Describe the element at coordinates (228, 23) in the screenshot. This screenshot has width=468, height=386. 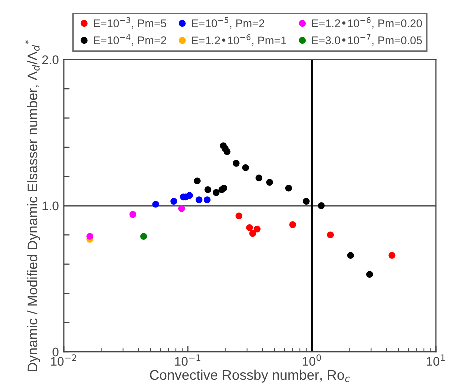
I see `legend-label: E=10$^{−5}$, Pm=2` at that location.